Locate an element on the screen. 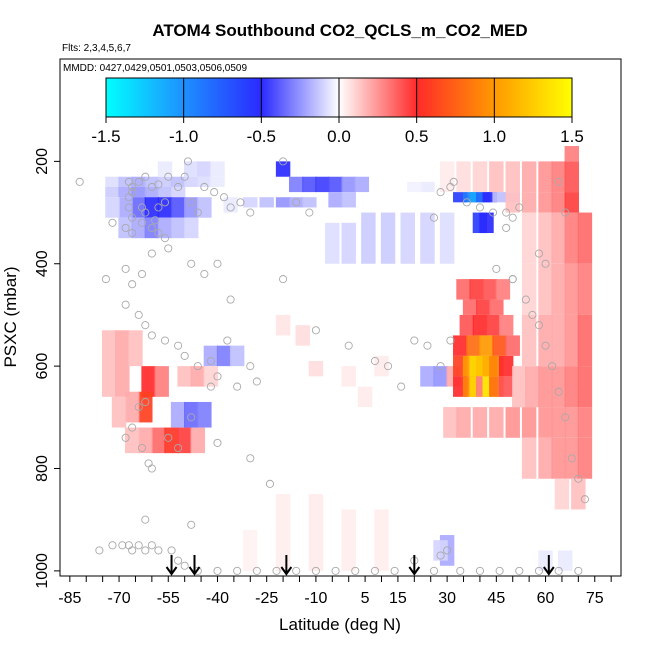 The height and width of the screenshot is (650, 650). x-tick-label: -10 is located at coordinates (315, 598).